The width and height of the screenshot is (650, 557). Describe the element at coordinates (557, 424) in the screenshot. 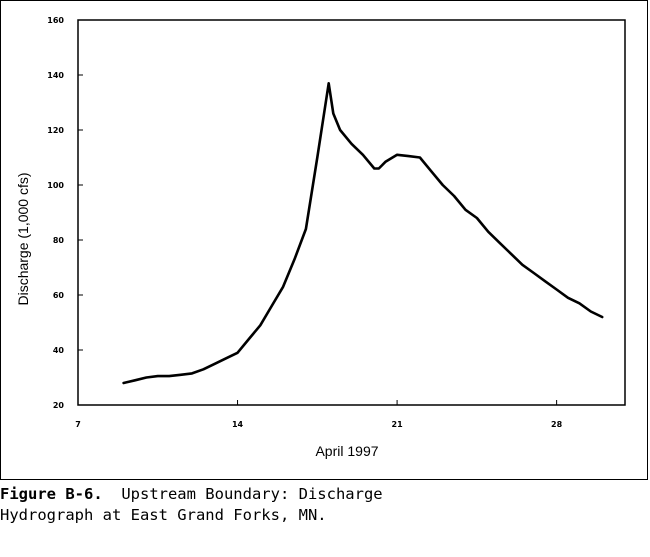

I see `x-tick-label: 28` at that location.